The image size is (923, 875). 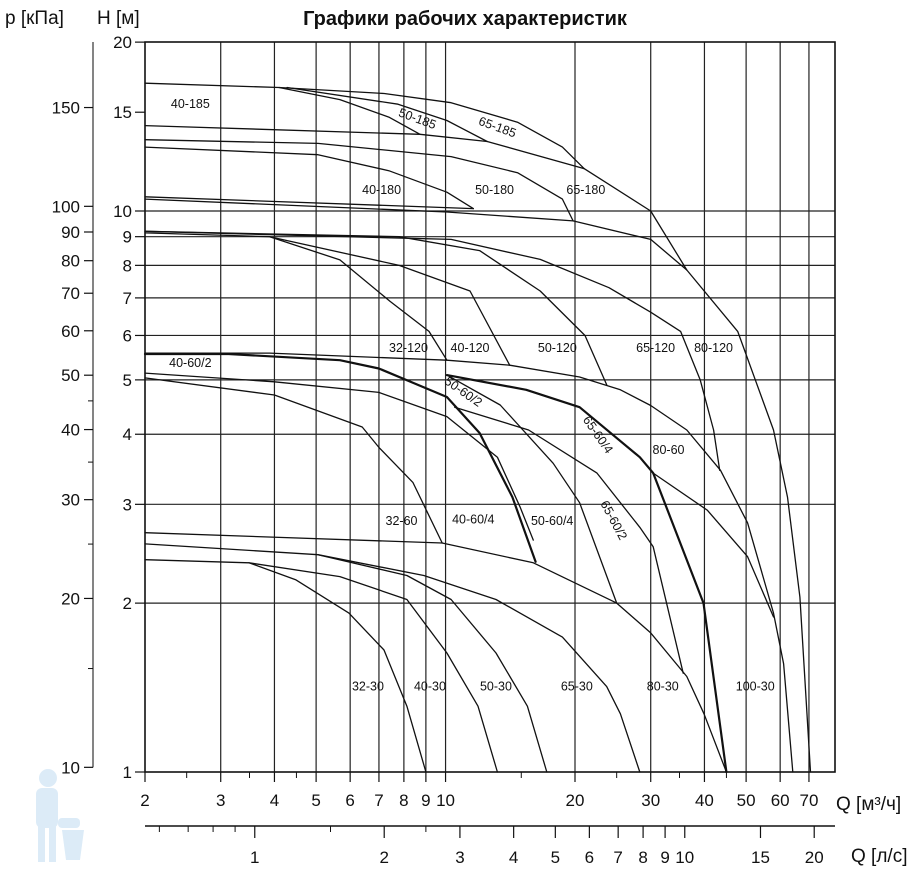 What do you see at coordinates (70, 375) in the screenshot?
I see `y2-tick-label: 50` at bounding box center [70, 375].